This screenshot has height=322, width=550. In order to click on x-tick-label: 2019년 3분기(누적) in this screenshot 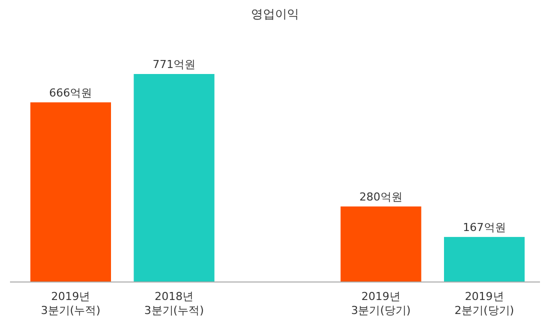, I will do `click(70, 303)`.